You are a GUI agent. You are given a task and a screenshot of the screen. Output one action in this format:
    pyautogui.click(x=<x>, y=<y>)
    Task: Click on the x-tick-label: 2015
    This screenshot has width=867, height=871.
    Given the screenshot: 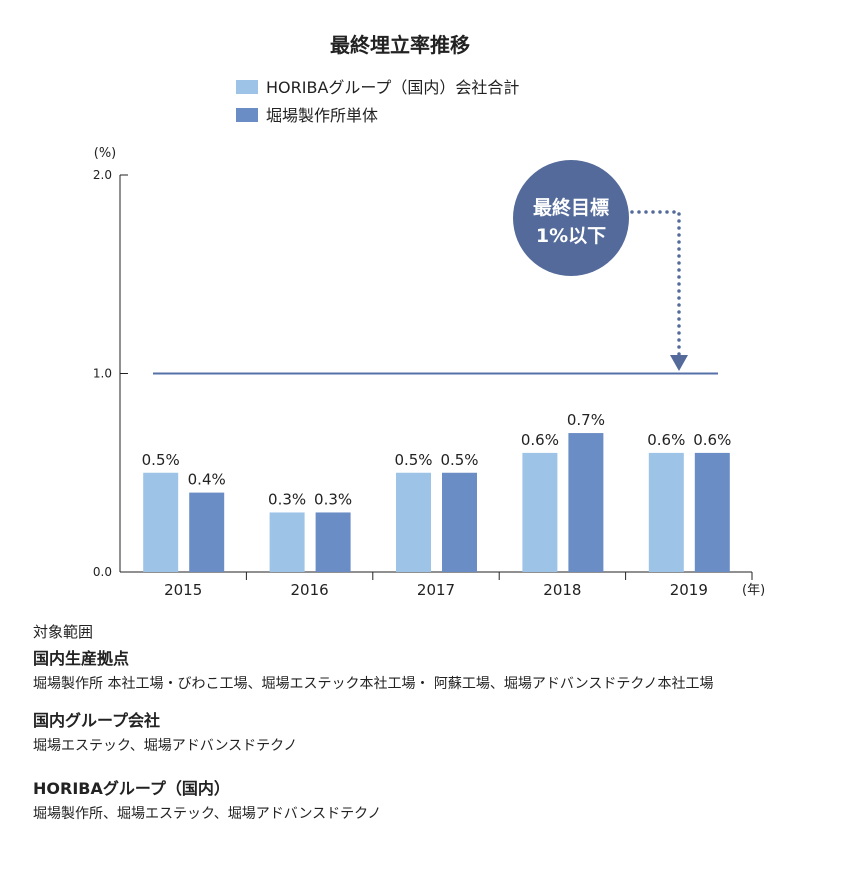 What is the action you would take?
    pyautogui.click(x=183, y=590)
    